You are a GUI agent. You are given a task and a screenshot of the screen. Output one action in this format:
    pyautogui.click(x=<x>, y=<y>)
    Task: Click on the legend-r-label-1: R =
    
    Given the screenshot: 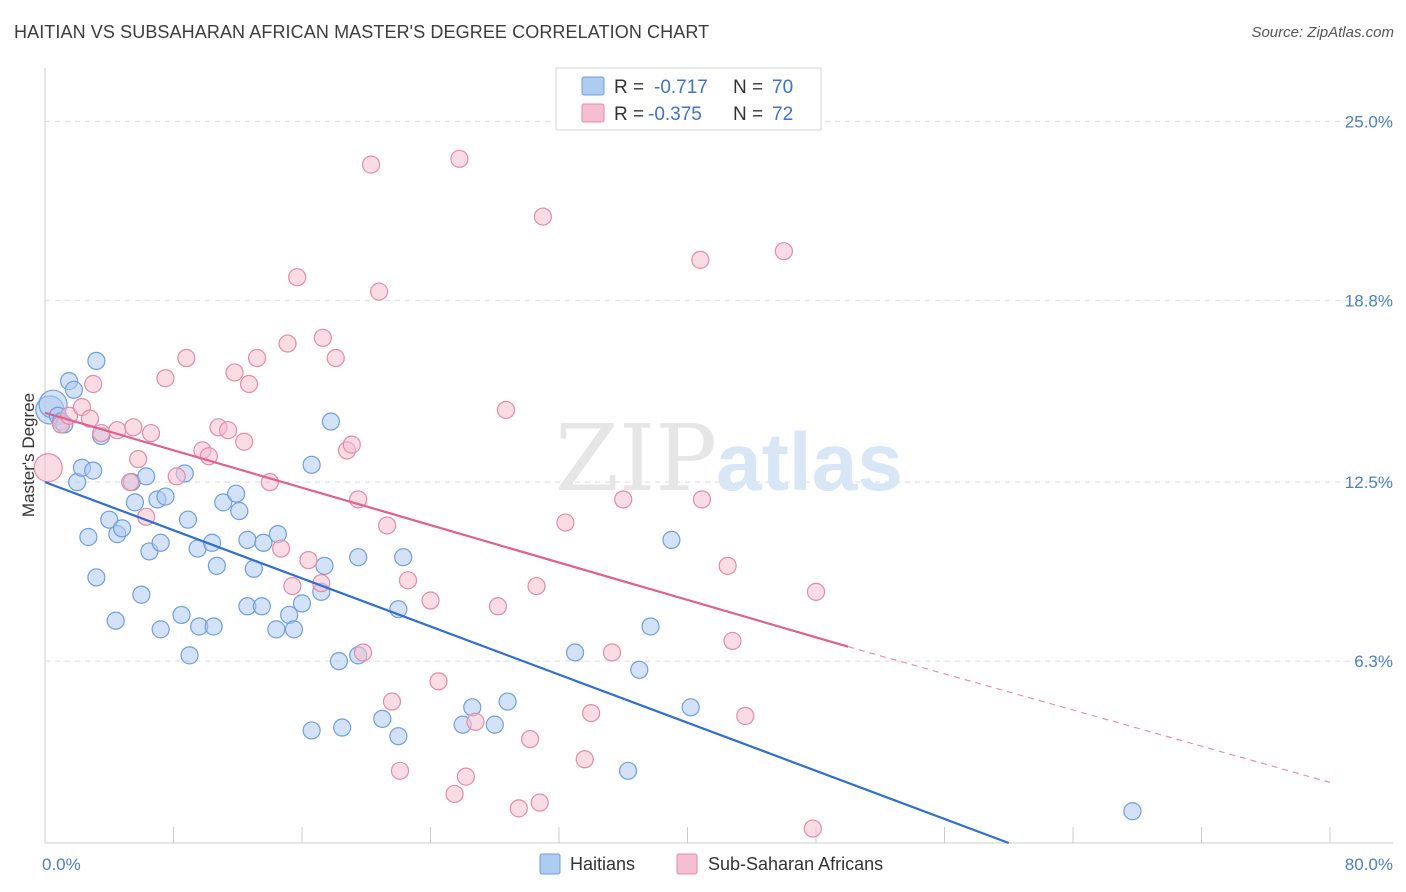 What is the action you would take?
    pyautogui.click(x=629, y=87)
    